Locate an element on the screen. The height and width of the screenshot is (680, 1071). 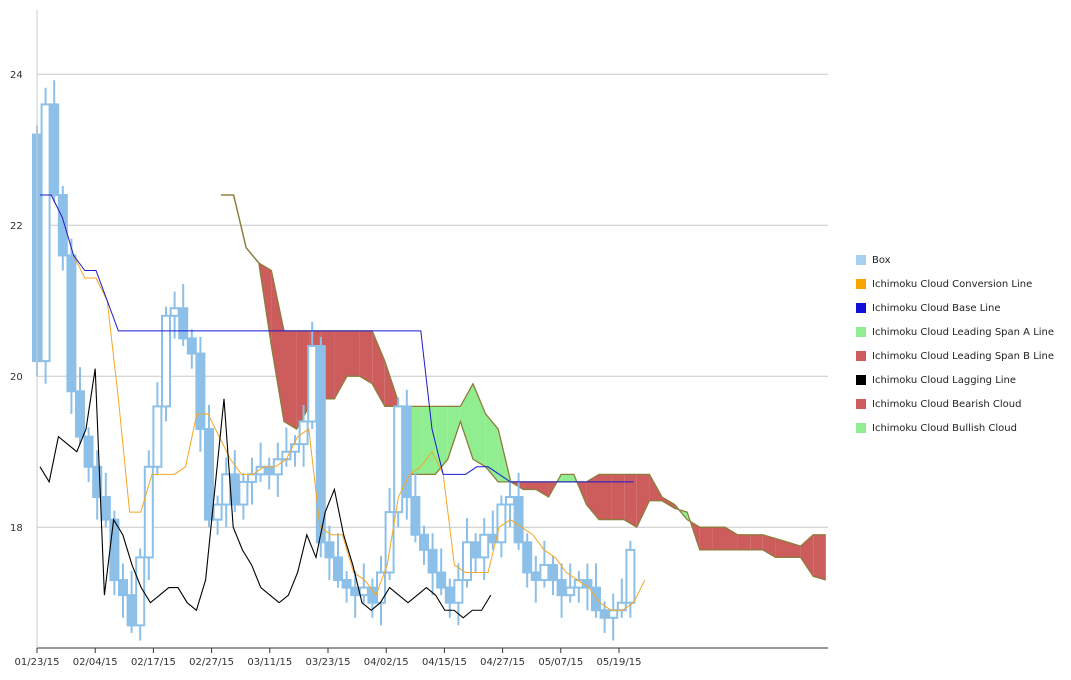
legend-item-box: Box is located at coordinates (955, 260).